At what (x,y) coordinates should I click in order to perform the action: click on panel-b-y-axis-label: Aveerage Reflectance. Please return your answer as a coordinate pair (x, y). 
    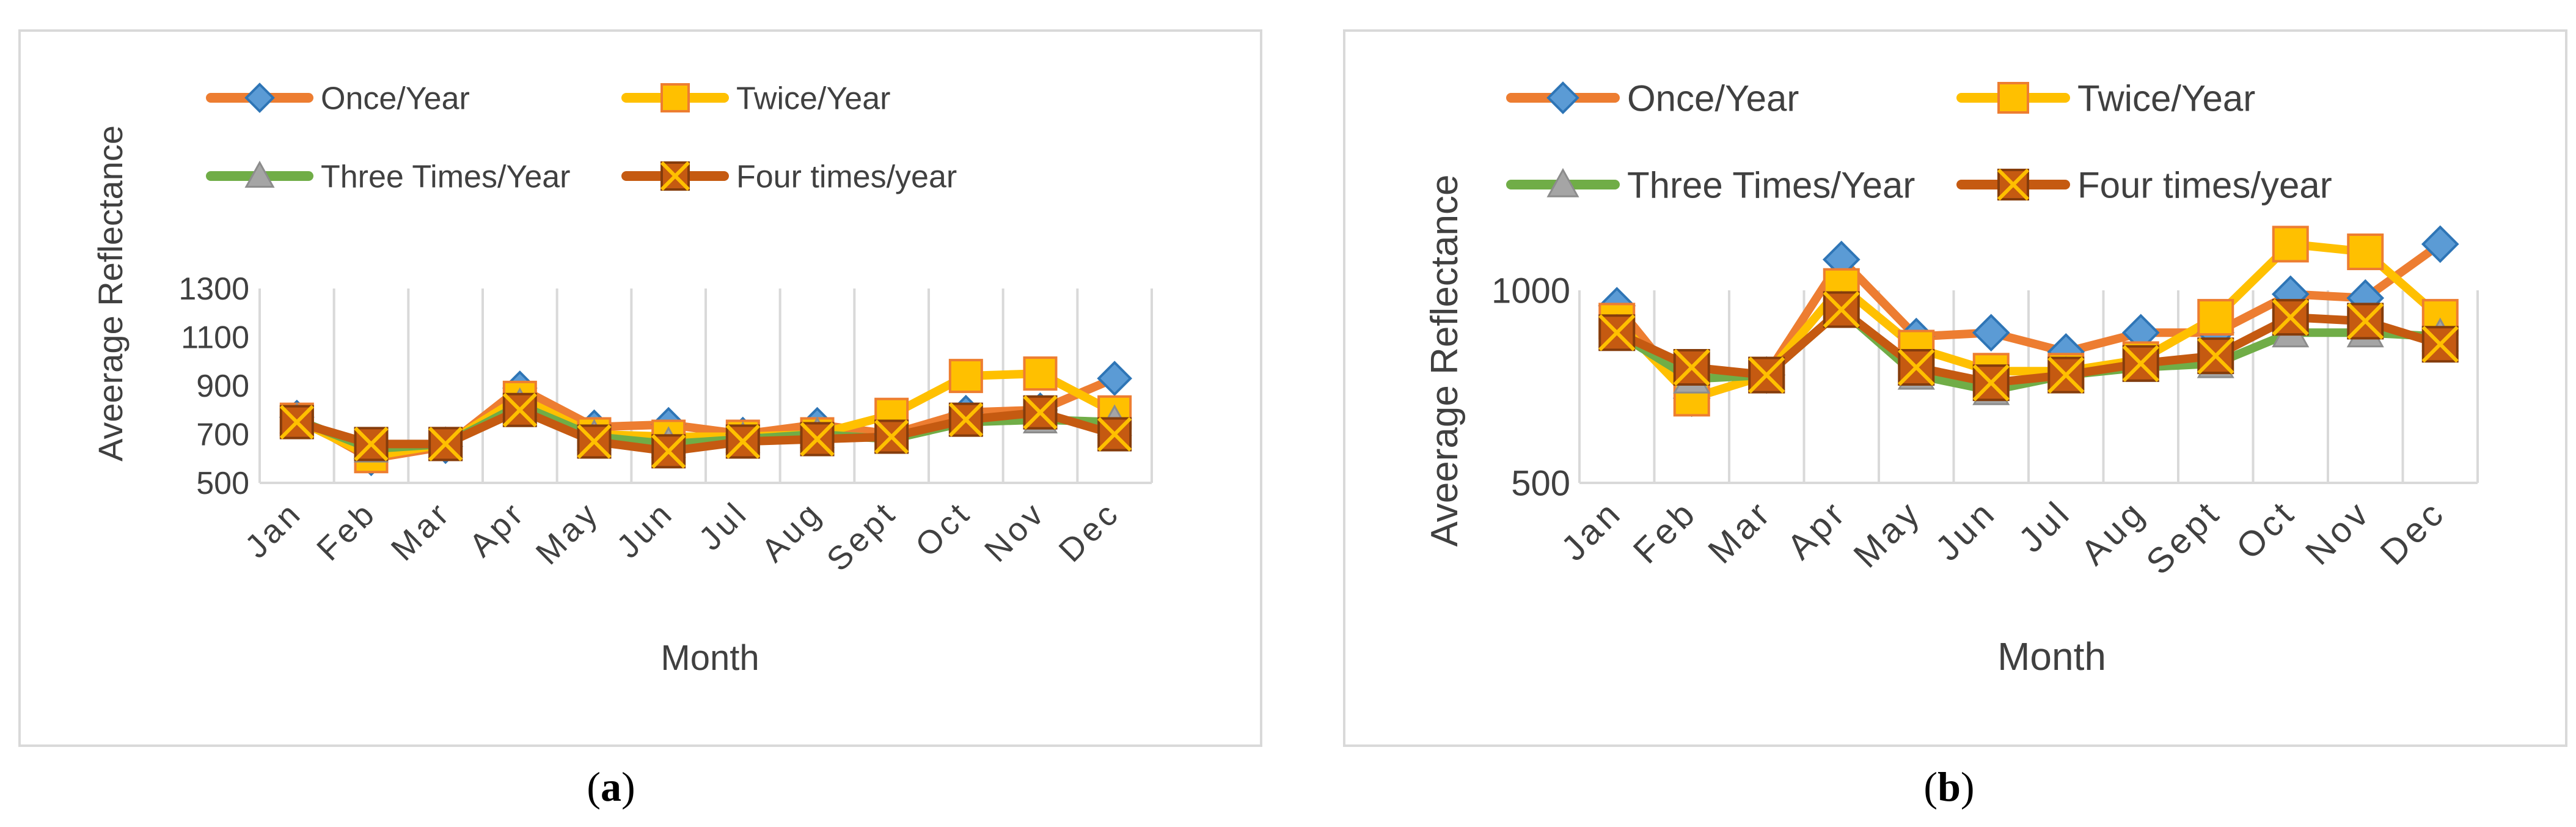
    Looking at the image, I should click on (1445, 361).